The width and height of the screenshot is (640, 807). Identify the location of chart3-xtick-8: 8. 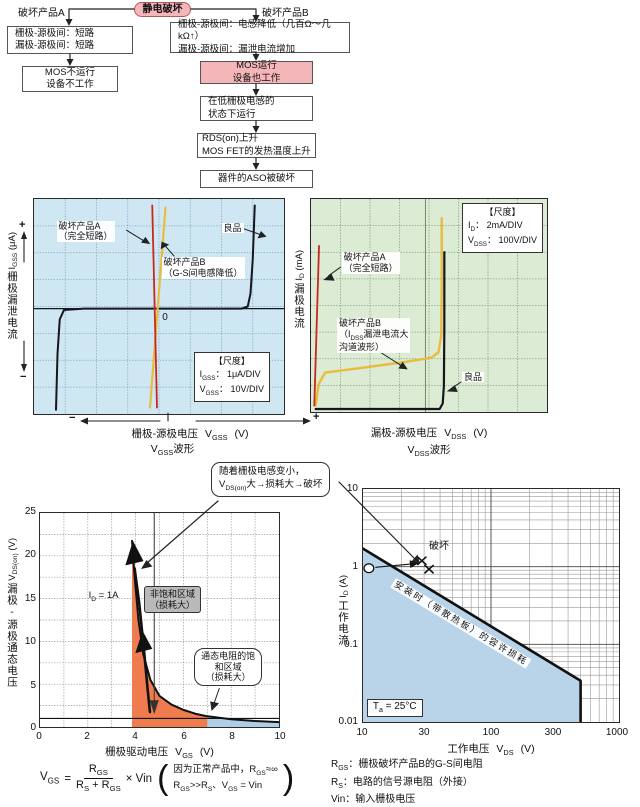
(232, 736).